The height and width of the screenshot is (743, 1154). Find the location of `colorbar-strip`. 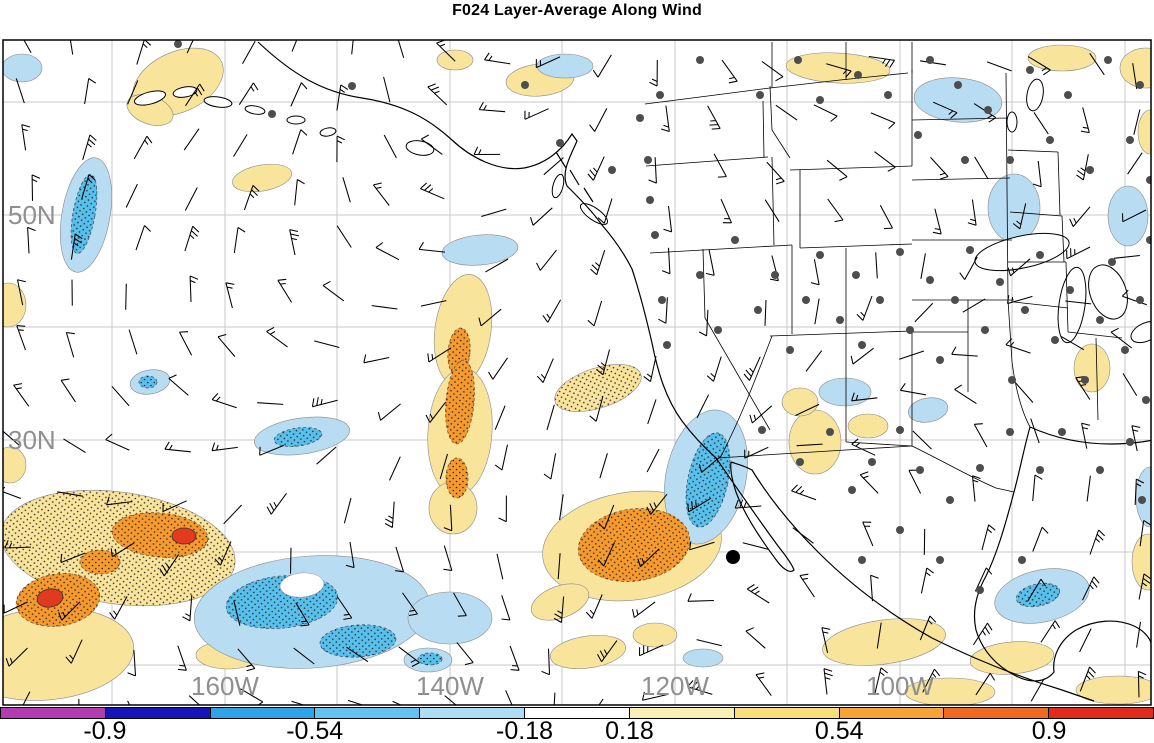

colorbar-strip is located at coordinates (577, 713).